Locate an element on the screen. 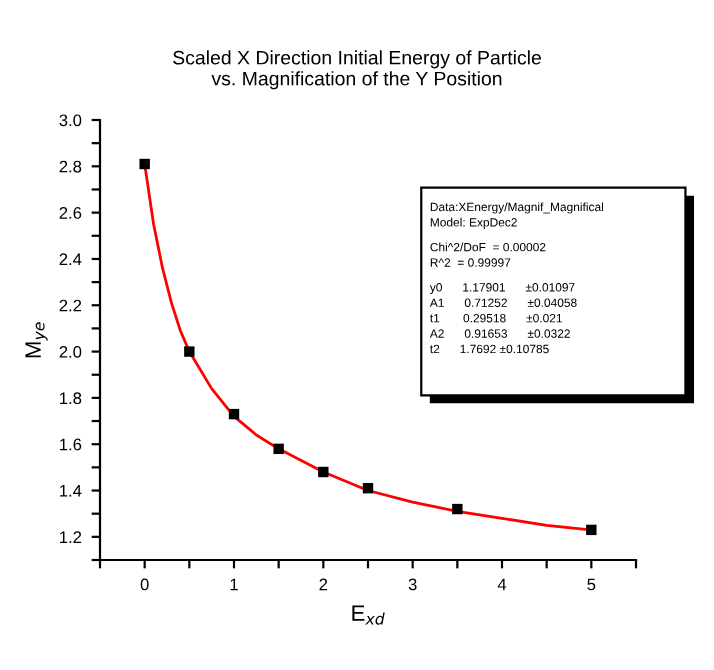 The width and height of the screenshot is (714, 670). y-tick-label: 1.6 is located at coordinates (71, 444).